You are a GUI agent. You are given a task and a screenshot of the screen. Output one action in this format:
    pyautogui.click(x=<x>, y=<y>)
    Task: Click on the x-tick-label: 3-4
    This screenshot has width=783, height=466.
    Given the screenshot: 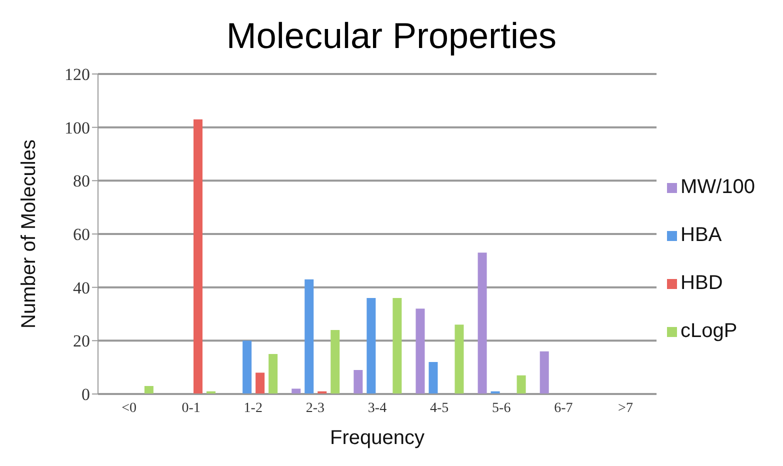 What is the action you would take?
    pyautogui.click(x=377, y=408)
    